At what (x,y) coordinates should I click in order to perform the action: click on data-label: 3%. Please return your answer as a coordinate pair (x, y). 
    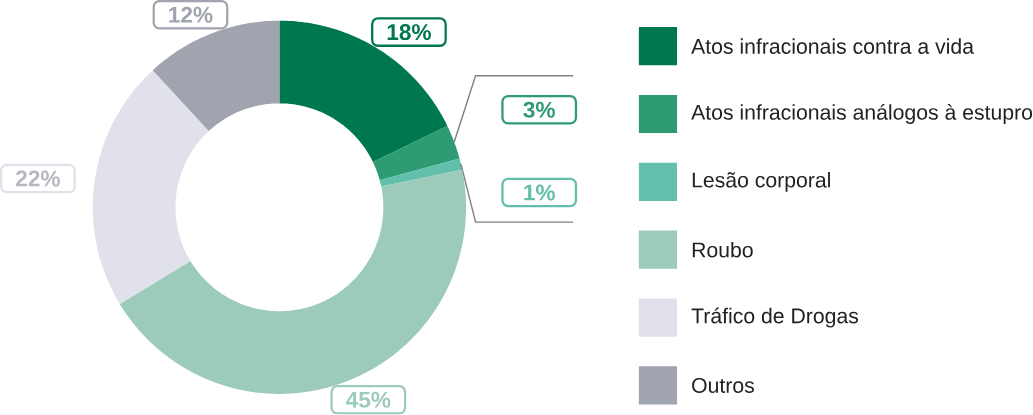
    Looking at the image, I should click on (539, 109).